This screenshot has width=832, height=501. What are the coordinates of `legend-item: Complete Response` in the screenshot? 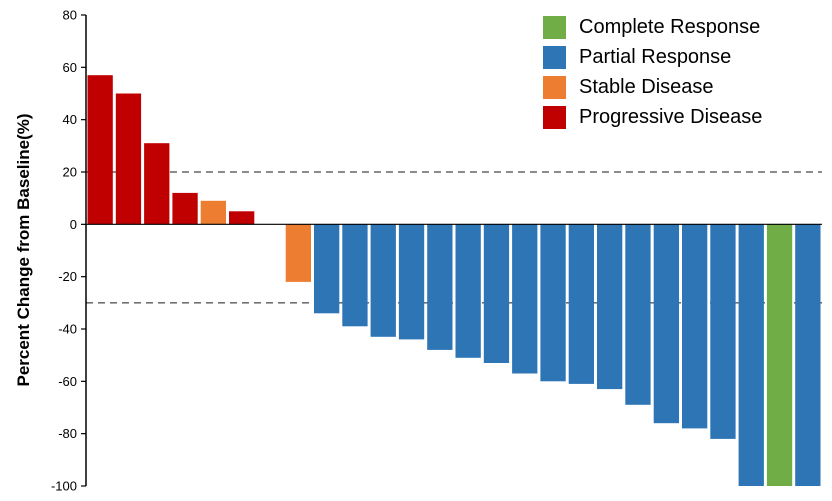 It's located at (652, 27).